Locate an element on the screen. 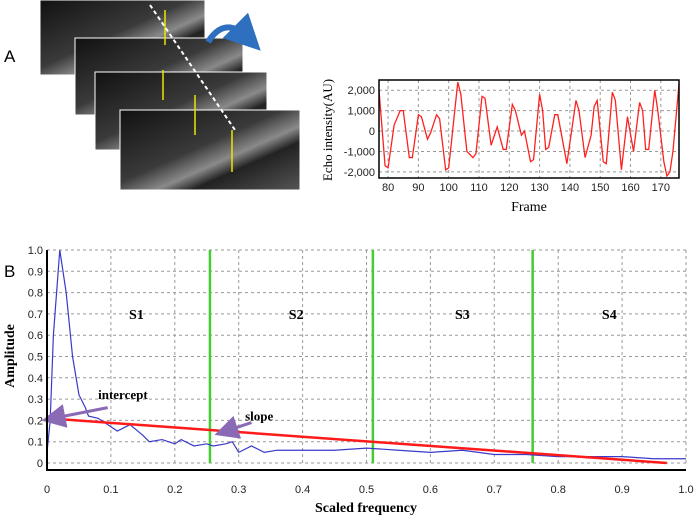 The width and height of the screenshot is (700, 520). segment-label: S3 is located at coordinates (462, 315).